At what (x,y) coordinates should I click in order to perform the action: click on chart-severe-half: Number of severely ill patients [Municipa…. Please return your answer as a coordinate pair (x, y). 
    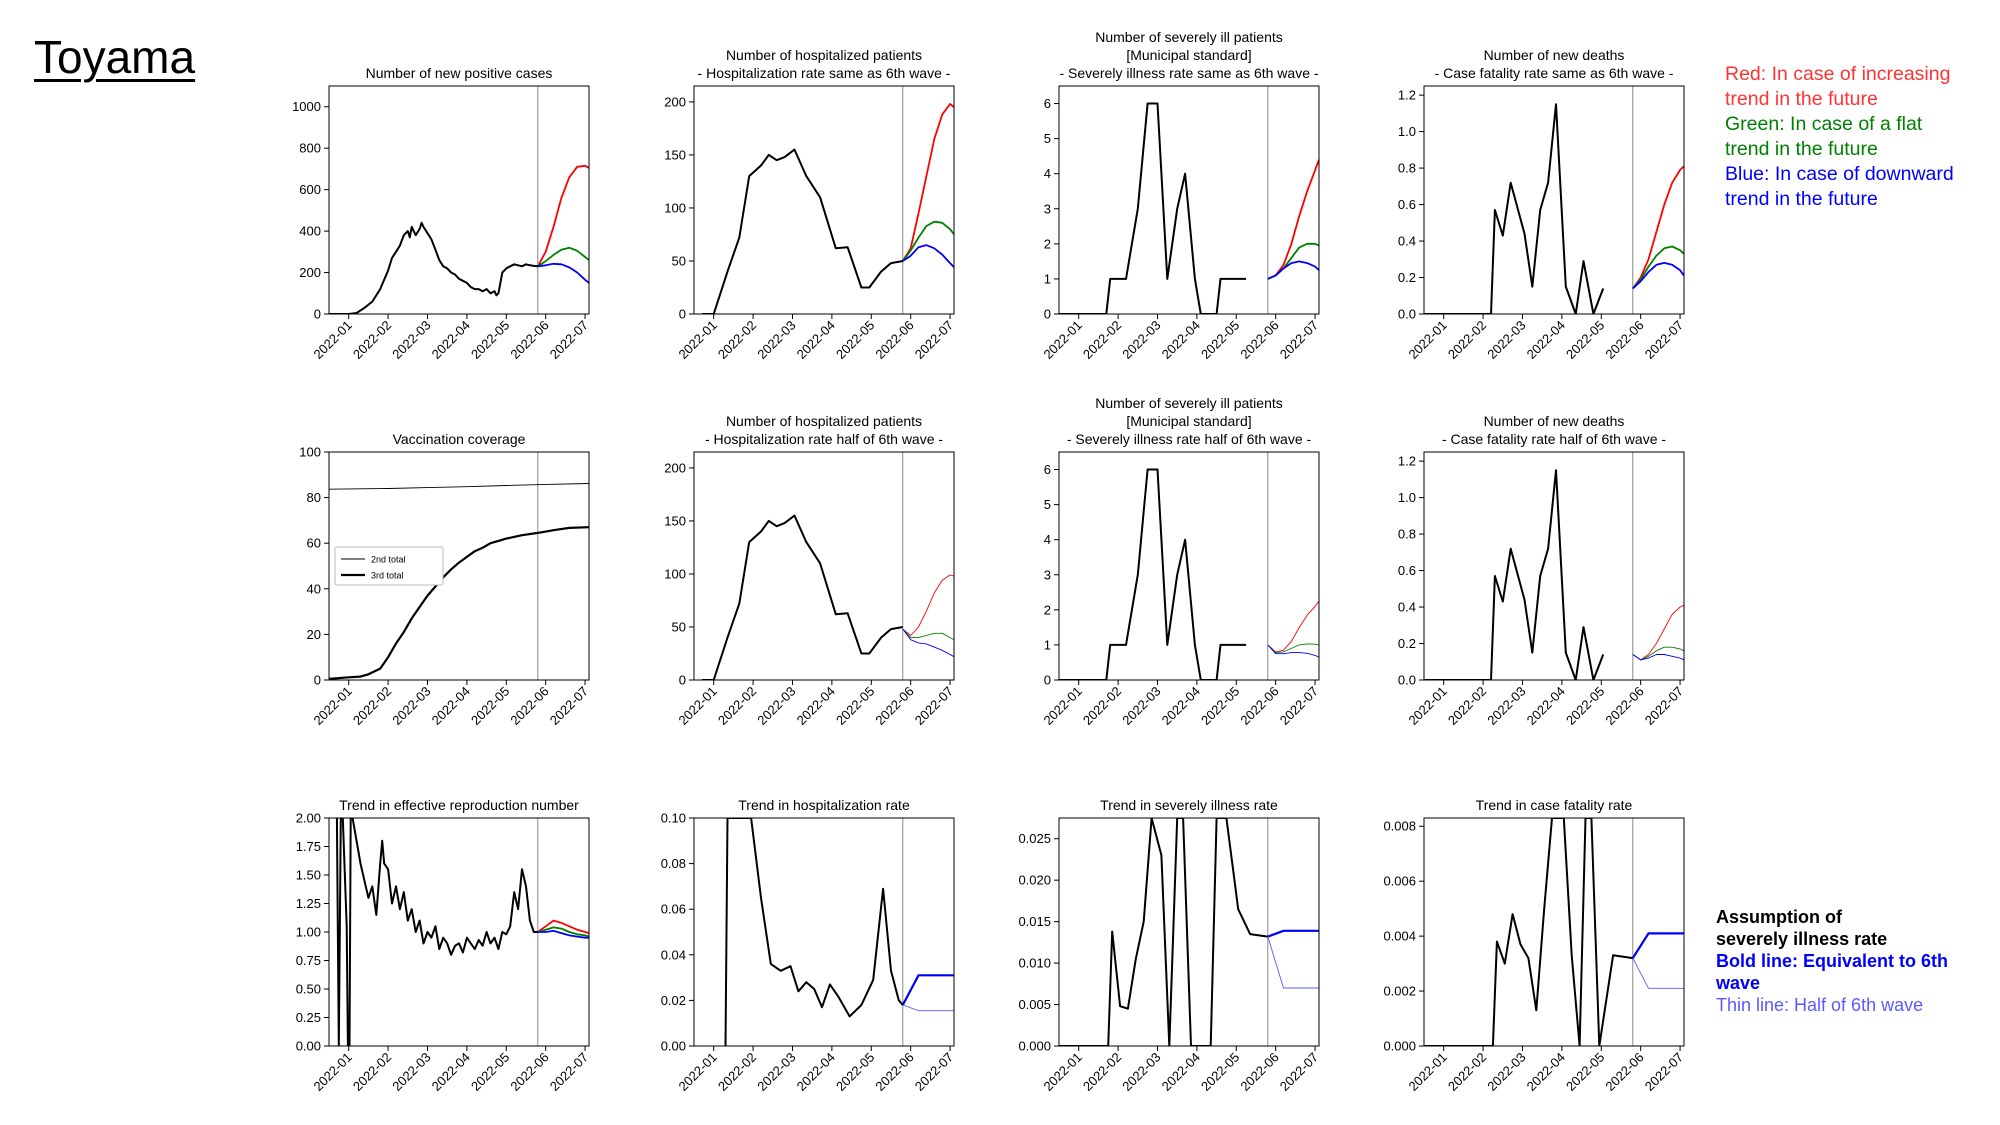
    Looking at the image, I should click on (1180, 561).